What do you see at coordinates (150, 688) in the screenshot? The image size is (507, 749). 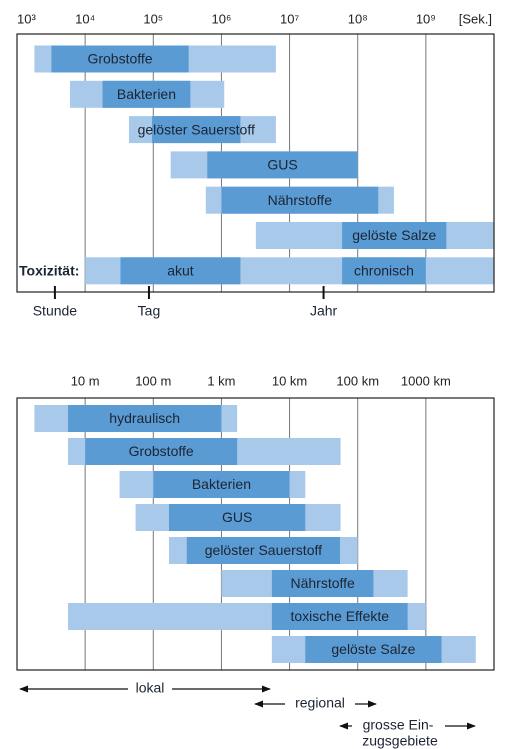 I see `annotation: lokal` at bounding box center [150, 688].